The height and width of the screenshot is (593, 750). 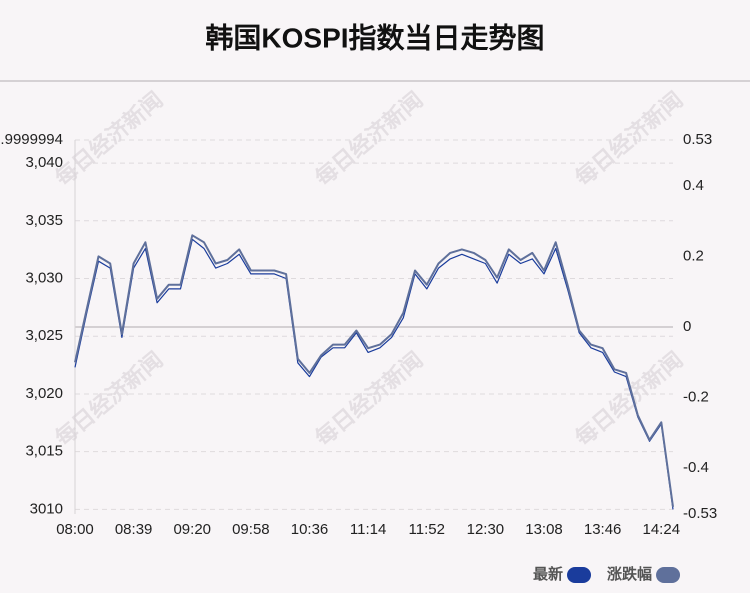 What do you see at coordinates (75, 529) in the screenshot?
I see `x-tick-label: 08:00` at bounding box center [75, 529].